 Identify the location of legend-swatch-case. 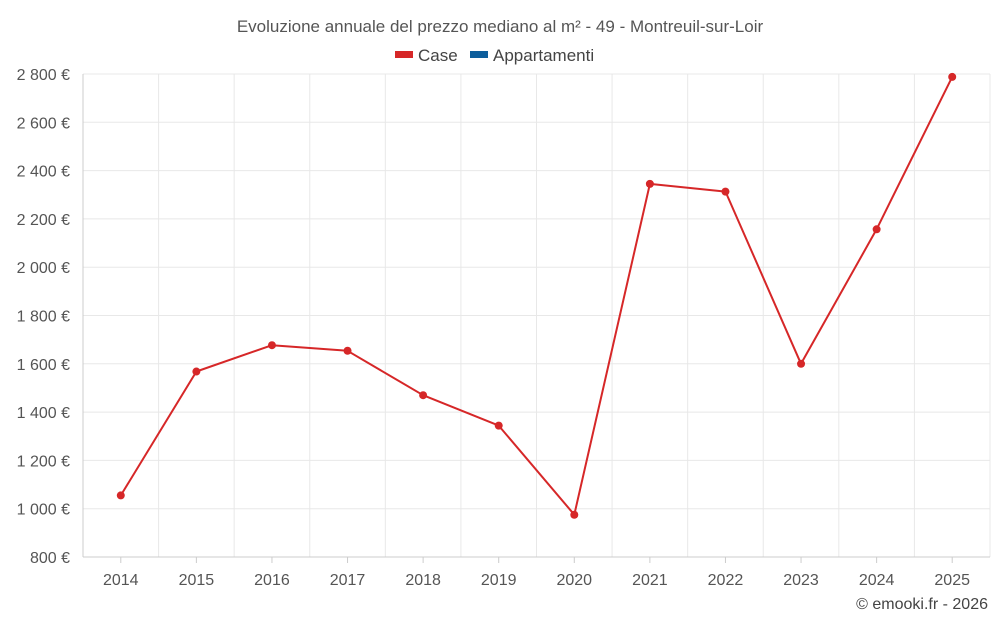
(404, 54).